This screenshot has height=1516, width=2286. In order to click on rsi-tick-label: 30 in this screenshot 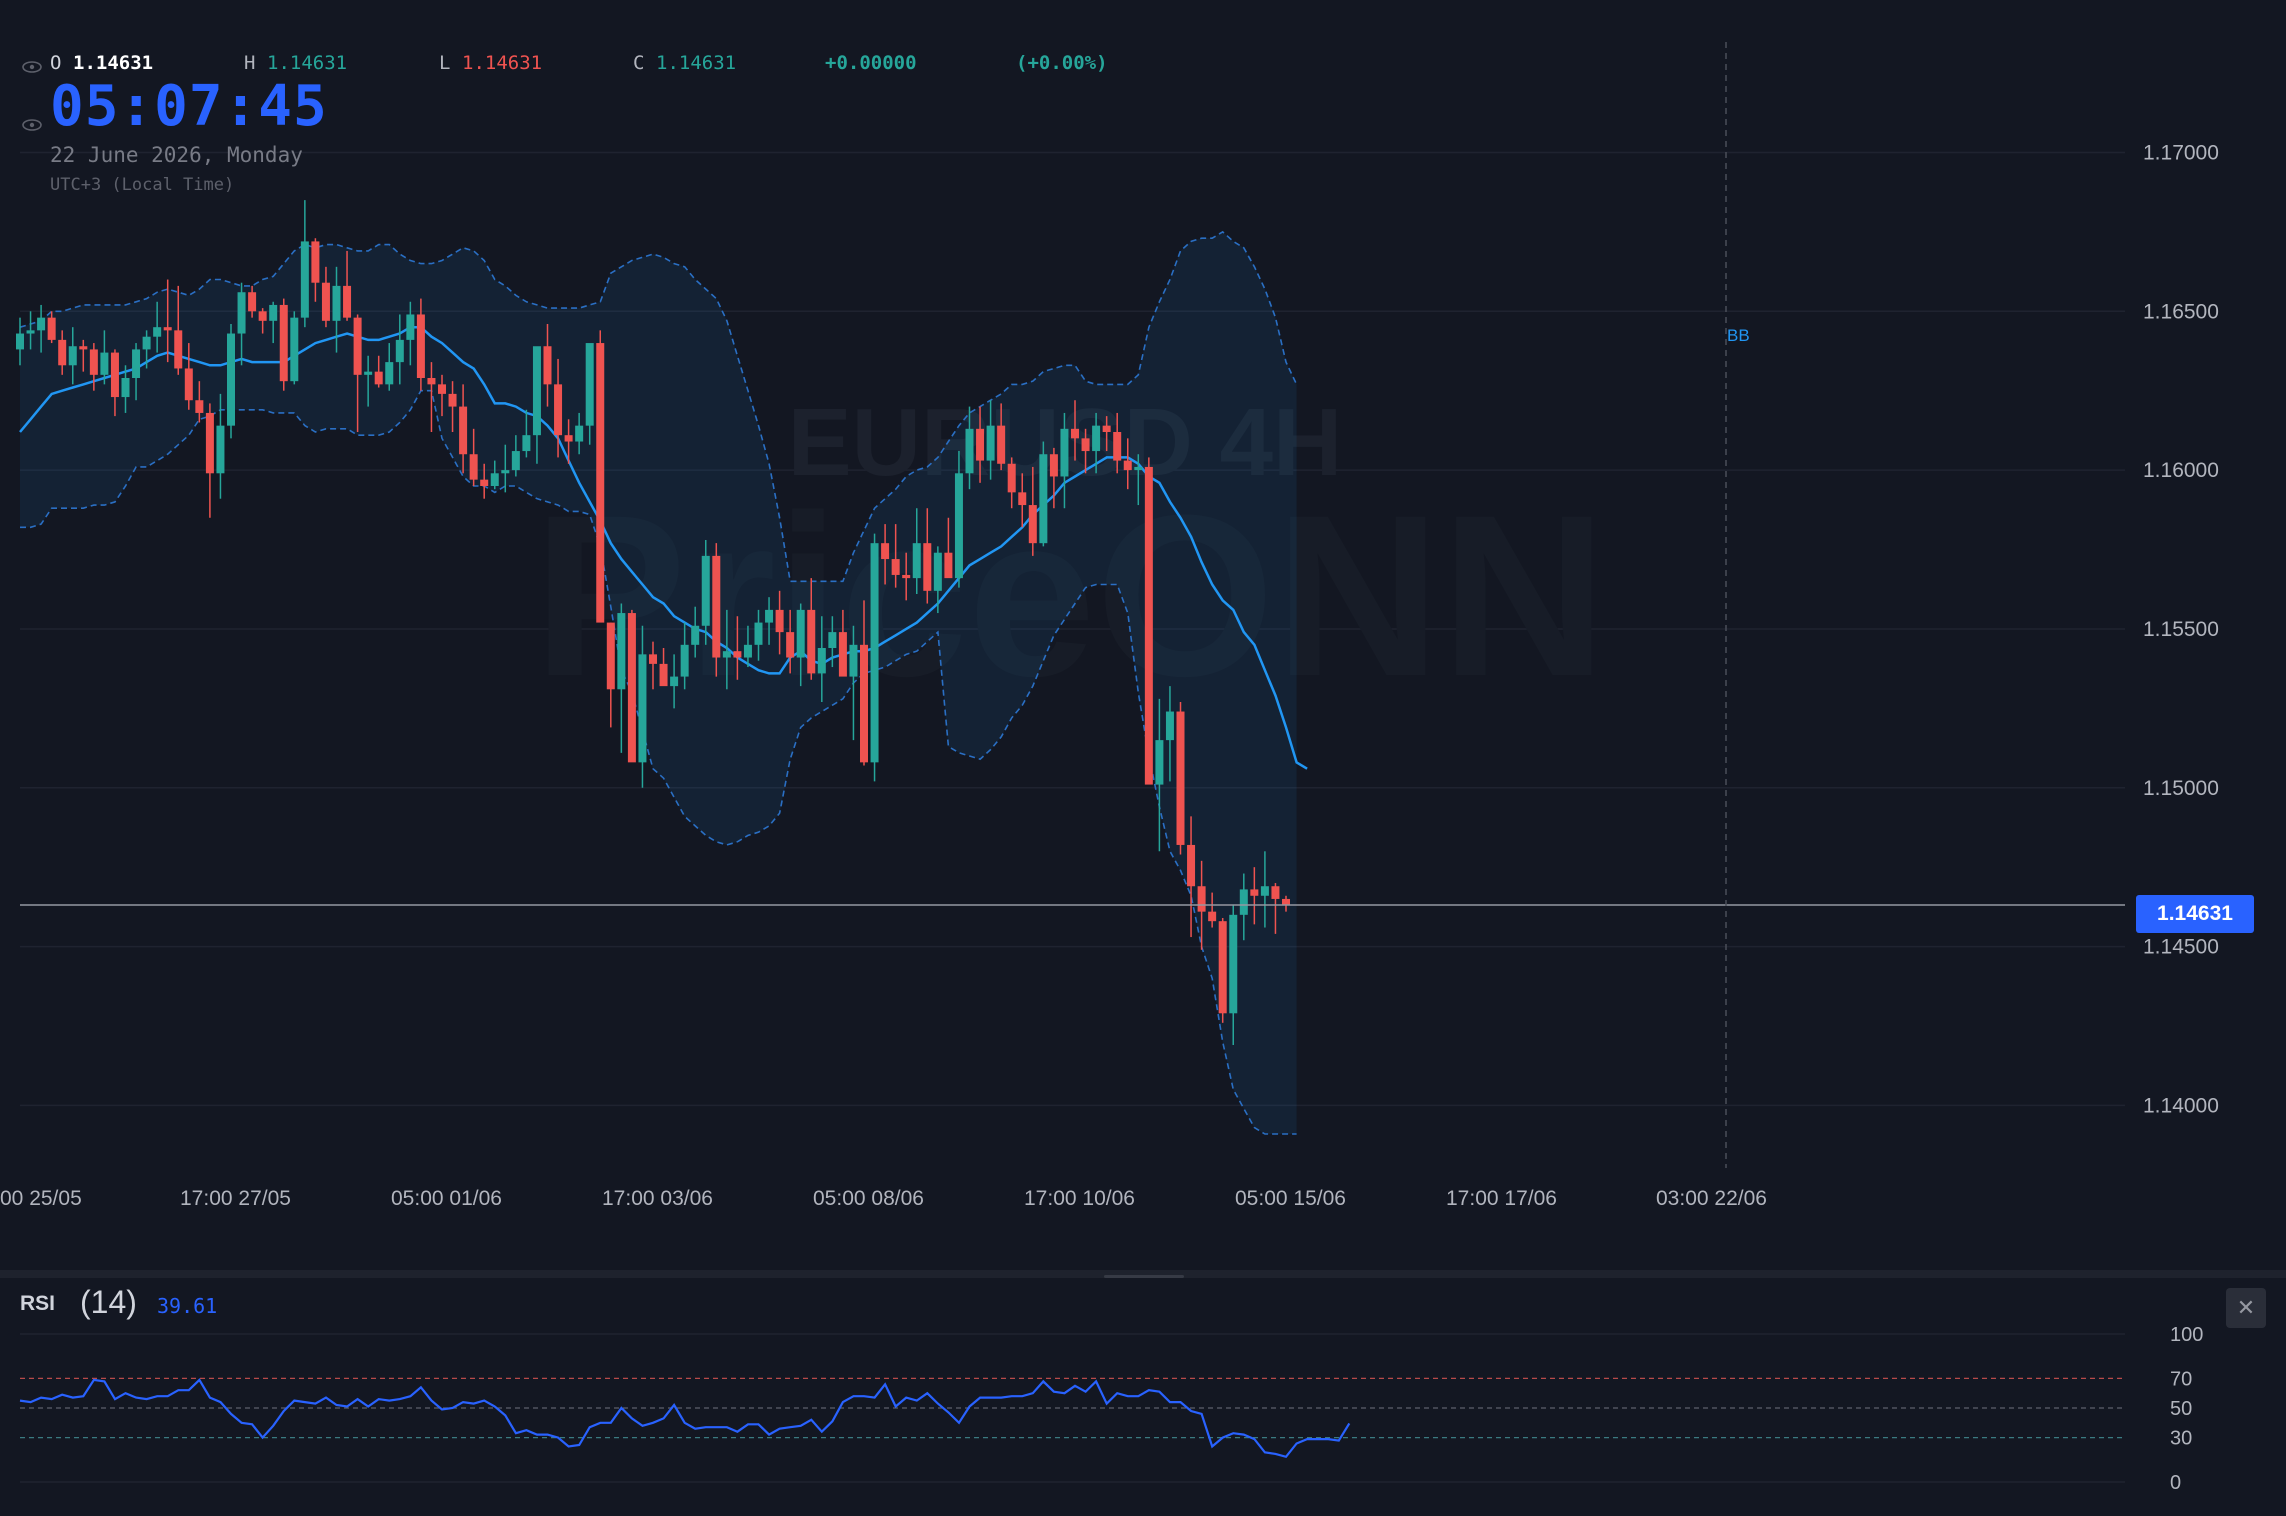, I will do `click(2181, 1439)`.